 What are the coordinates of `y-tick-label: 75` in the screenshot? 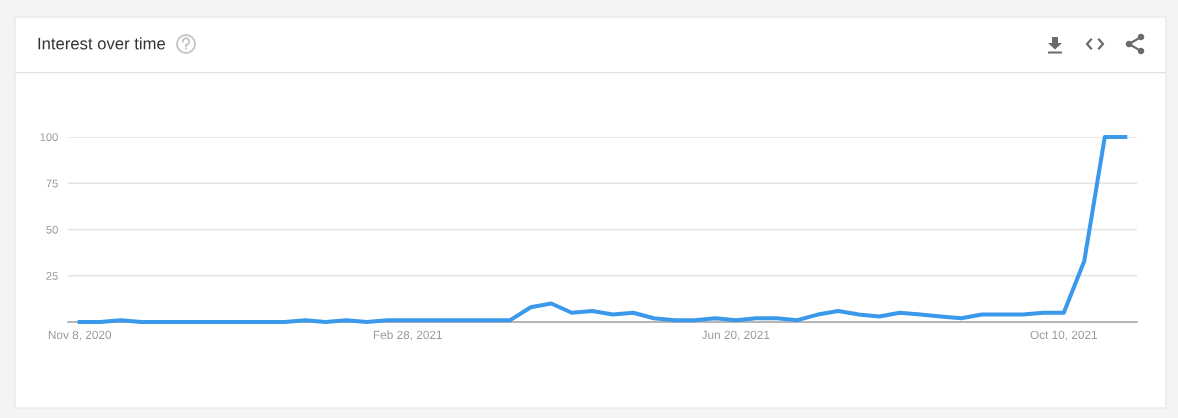 It's located at (52, 183).